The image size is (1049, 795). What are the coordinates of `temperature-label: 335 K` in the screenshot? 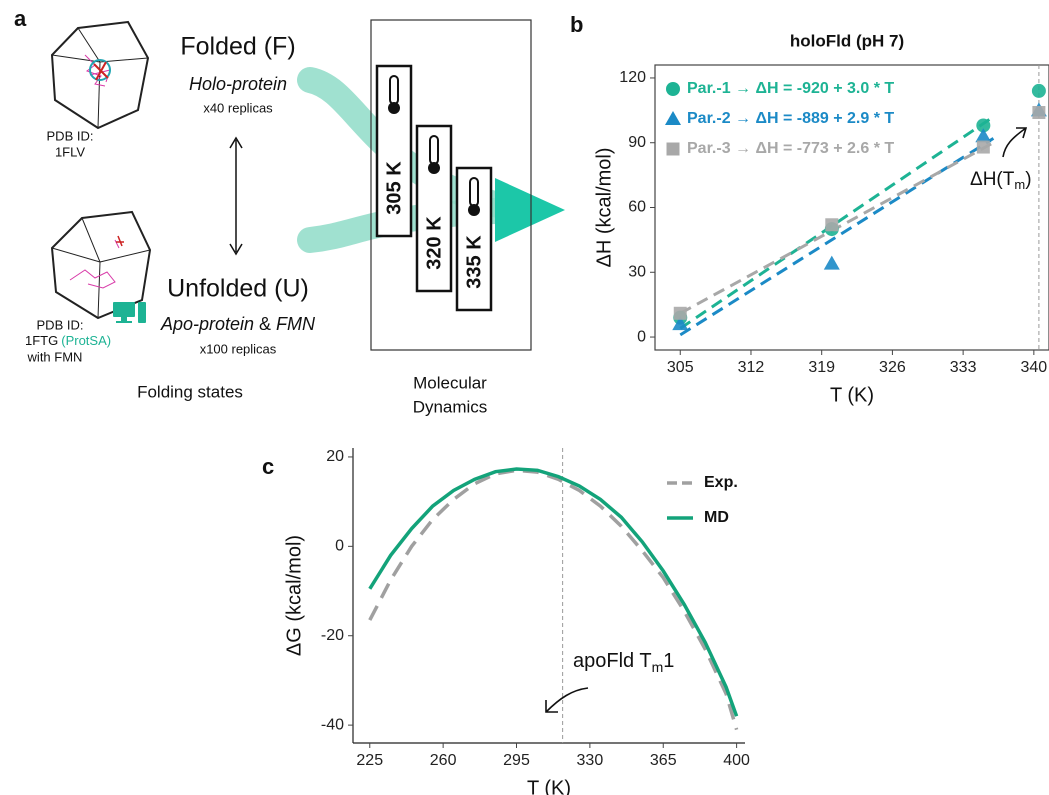 It's located at (474, 262).